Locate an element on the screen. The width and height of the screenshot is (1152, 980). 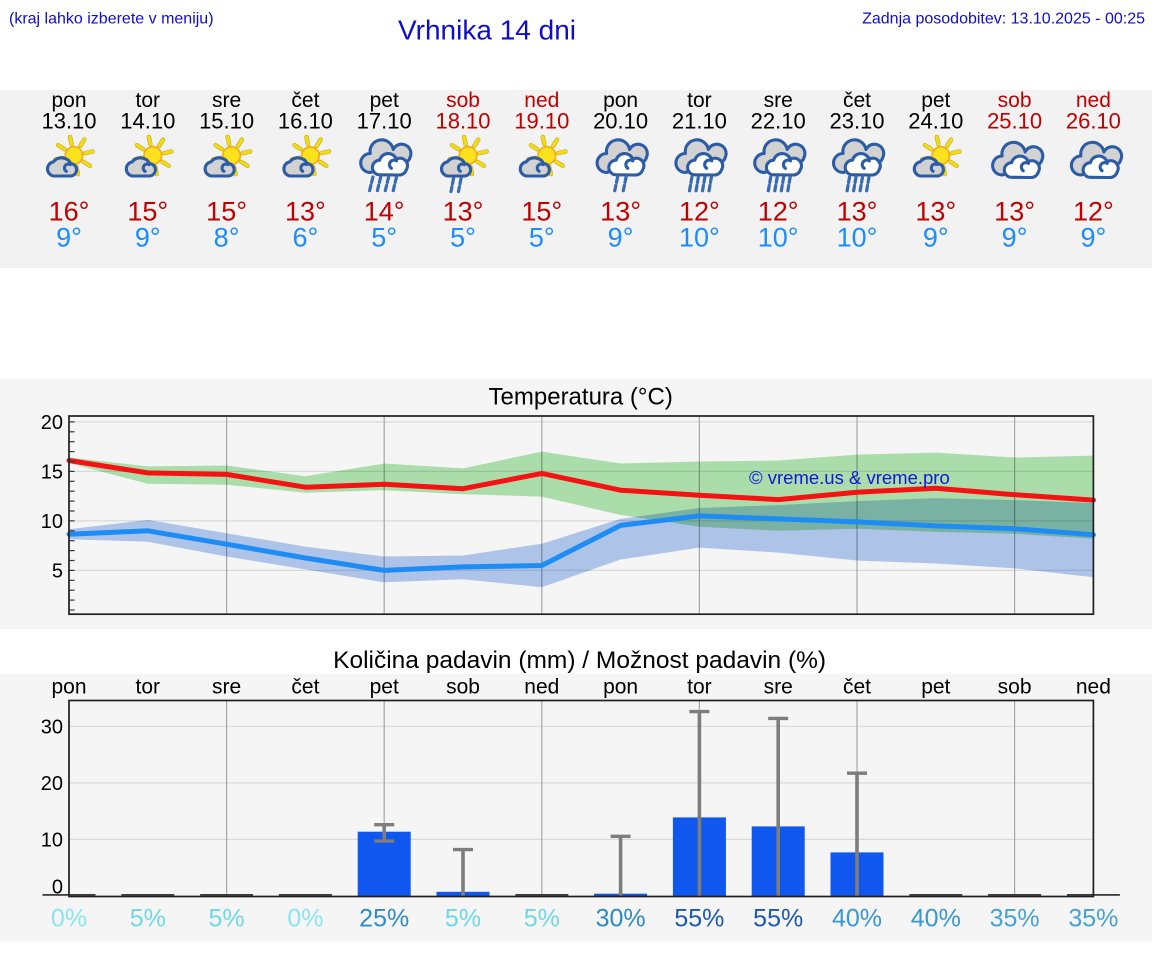
svg-text: 25% is located at coordinates (384, 919).